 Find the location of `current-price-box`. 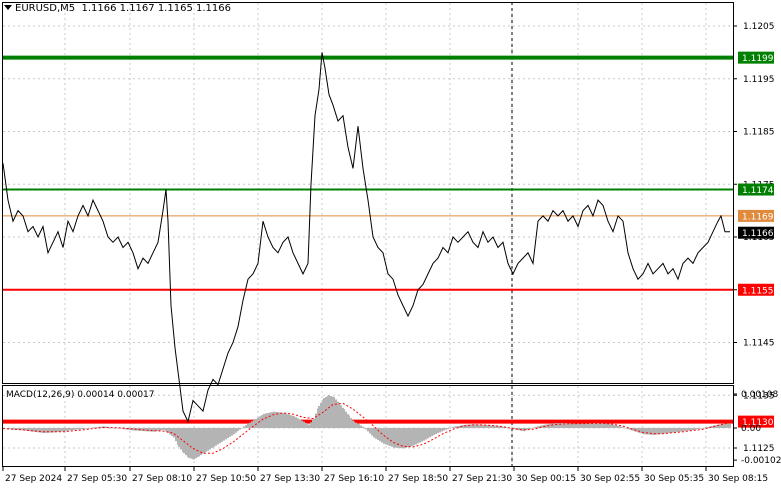

current-price-box is located at coordinates (756, 232).